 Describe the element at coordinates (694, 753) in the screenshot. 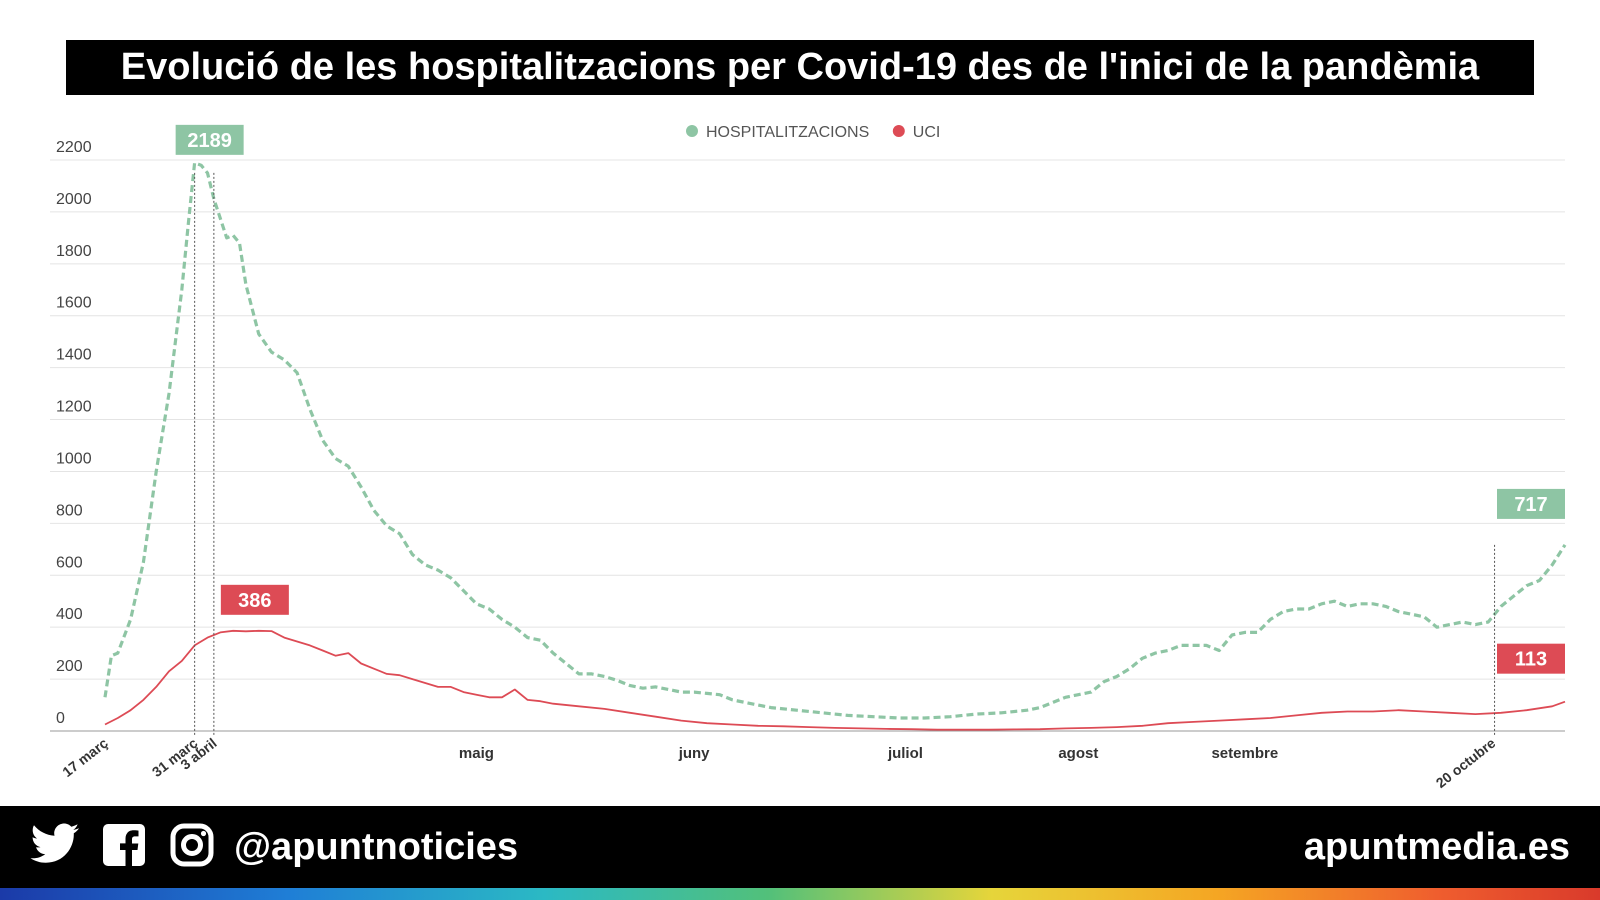

I see `x-tick-label: juny` at that location.